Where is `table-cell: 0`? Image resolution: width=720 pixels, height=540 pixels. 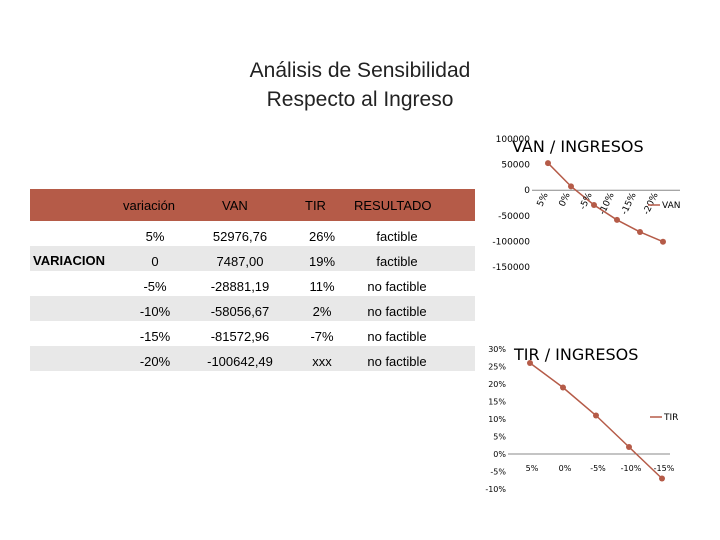 table-cell: 0 is located at coordinates (155, 261).